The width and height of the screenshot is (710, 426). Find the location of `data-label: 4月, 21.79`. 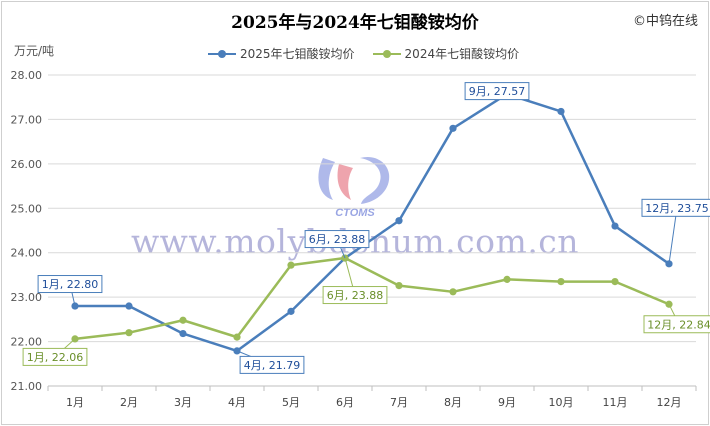

data-label: 4月, 21.79 is located at coordinates (272, 365).